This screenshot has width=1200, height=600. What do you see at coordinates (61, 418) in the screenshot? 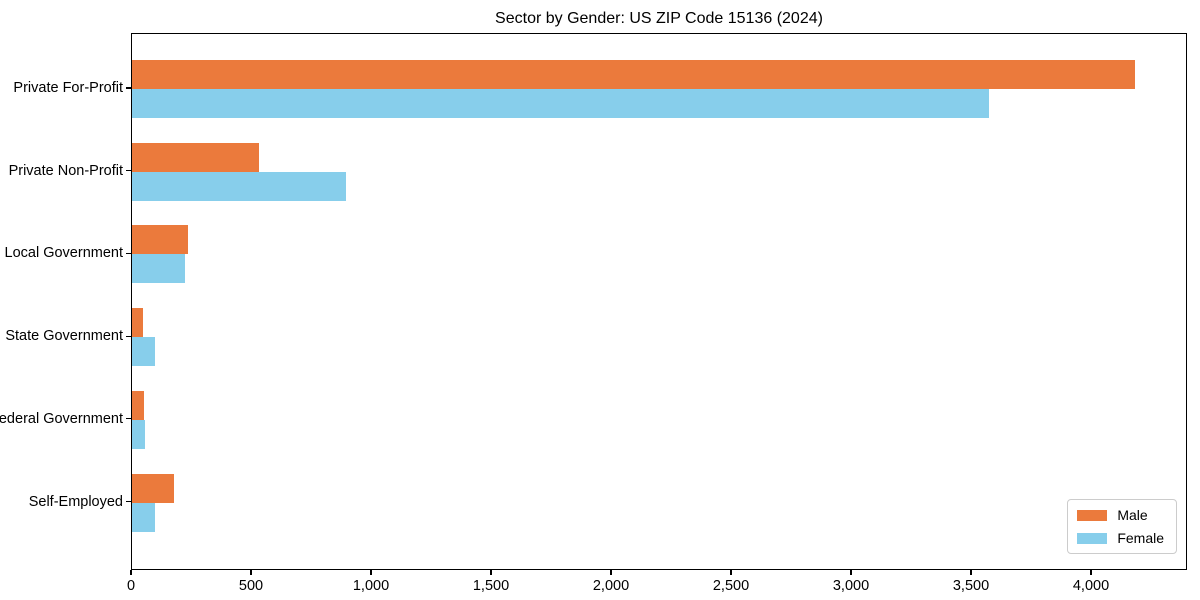
I see `y-label-federal-government: Federal Government` at bounding box center [61, 418].